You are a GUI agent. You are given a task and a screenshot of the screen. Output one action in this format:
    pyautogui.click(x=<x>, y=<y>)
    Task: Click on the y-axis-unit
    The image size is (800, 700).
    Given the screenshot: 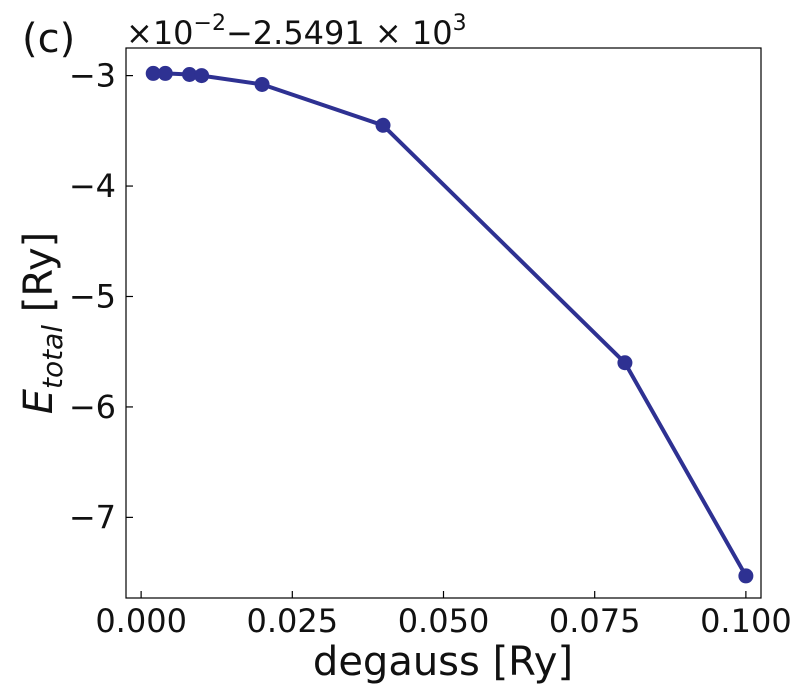 What is the action you would take?
    pyautogui.click(x=39, y=318)
    